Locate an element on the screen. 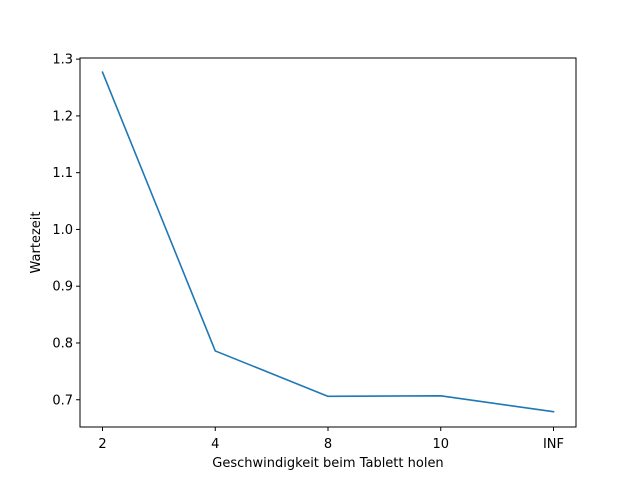  x-tick-label: 8 is located at coordinates (328, 444).